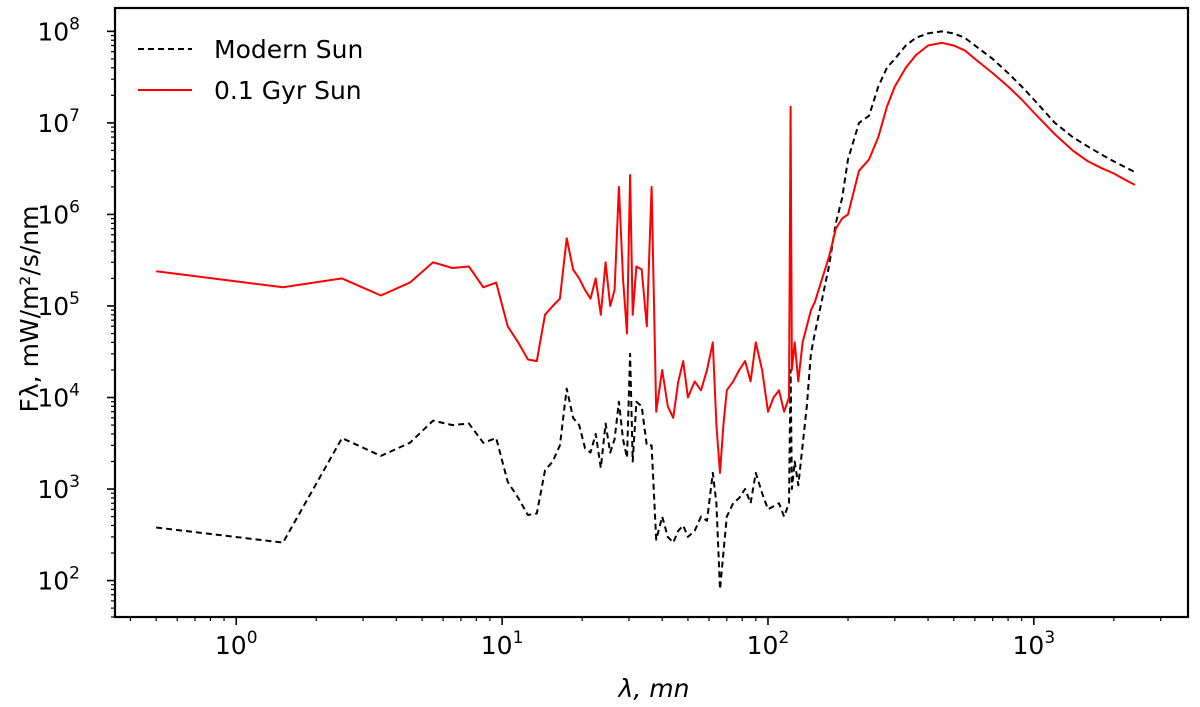 The width and height of the screenshot is (1200, 707). What do you see at coordinates (58, 488) in the screenshot?
I see `y-tick-label: 103` at bounding box center [58, 488].